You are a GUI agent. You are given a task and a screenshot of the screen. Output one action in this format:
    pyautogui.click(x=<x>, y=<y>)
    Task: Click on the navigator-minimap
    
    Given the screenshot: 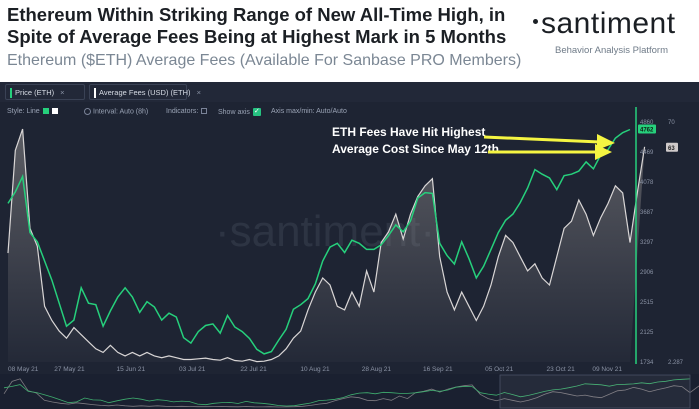 What is the action you would take?
    pyautogui.click(x=349, y=391)
    